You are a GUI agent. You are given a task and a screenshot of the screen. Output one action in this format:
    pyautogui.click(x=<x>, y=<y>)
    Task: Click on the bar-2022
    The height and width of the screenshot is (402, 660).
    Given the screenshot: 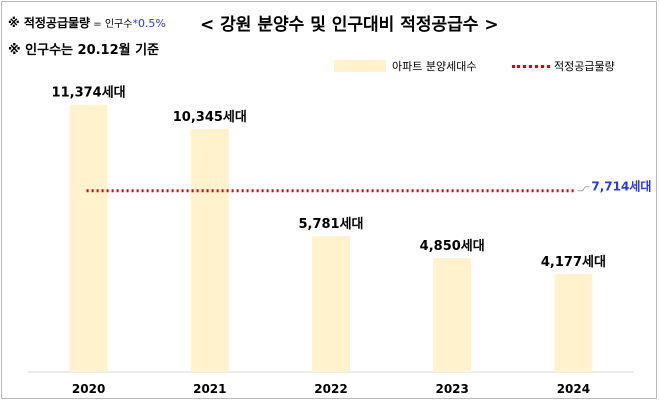 What is the action you would take?
    pyautogui.click(x=331, y=304)
    